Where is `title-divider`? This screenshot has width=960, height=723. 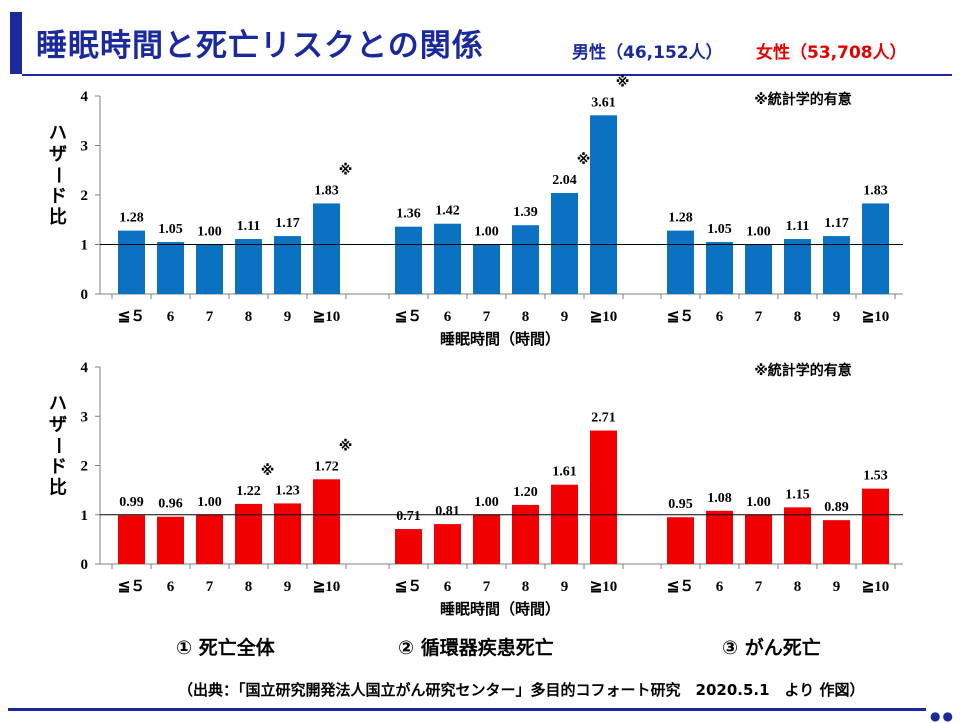 title-divider is located at coordinates (487, 75).